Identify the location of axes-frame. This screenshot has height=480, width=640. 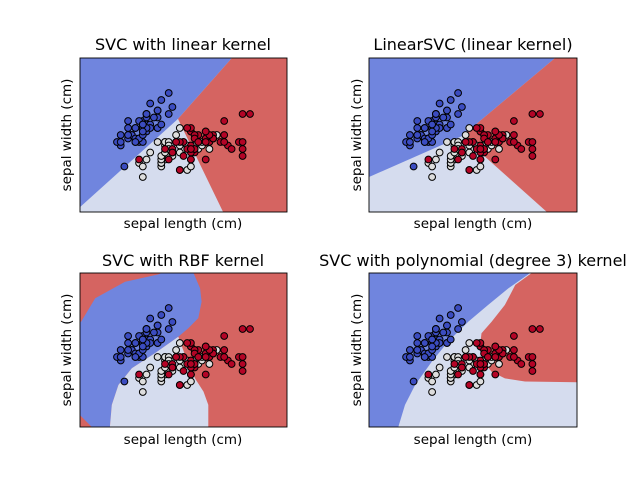
(183, 350).